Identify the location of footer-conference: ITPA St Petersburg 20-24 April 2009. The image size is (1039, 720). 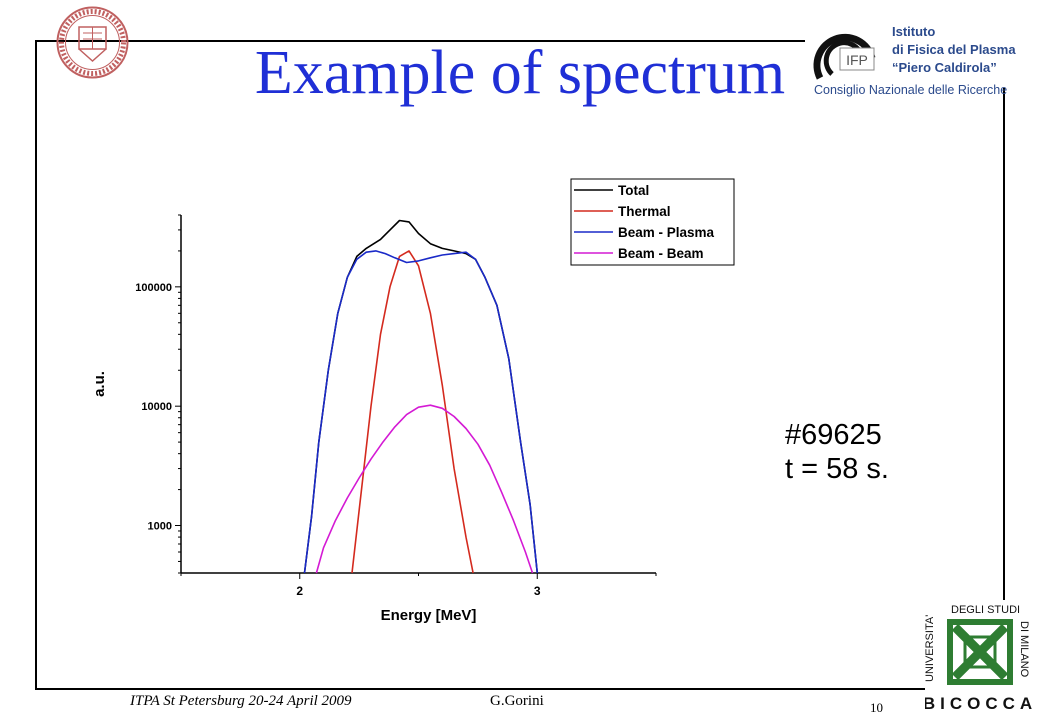
(241, 701).